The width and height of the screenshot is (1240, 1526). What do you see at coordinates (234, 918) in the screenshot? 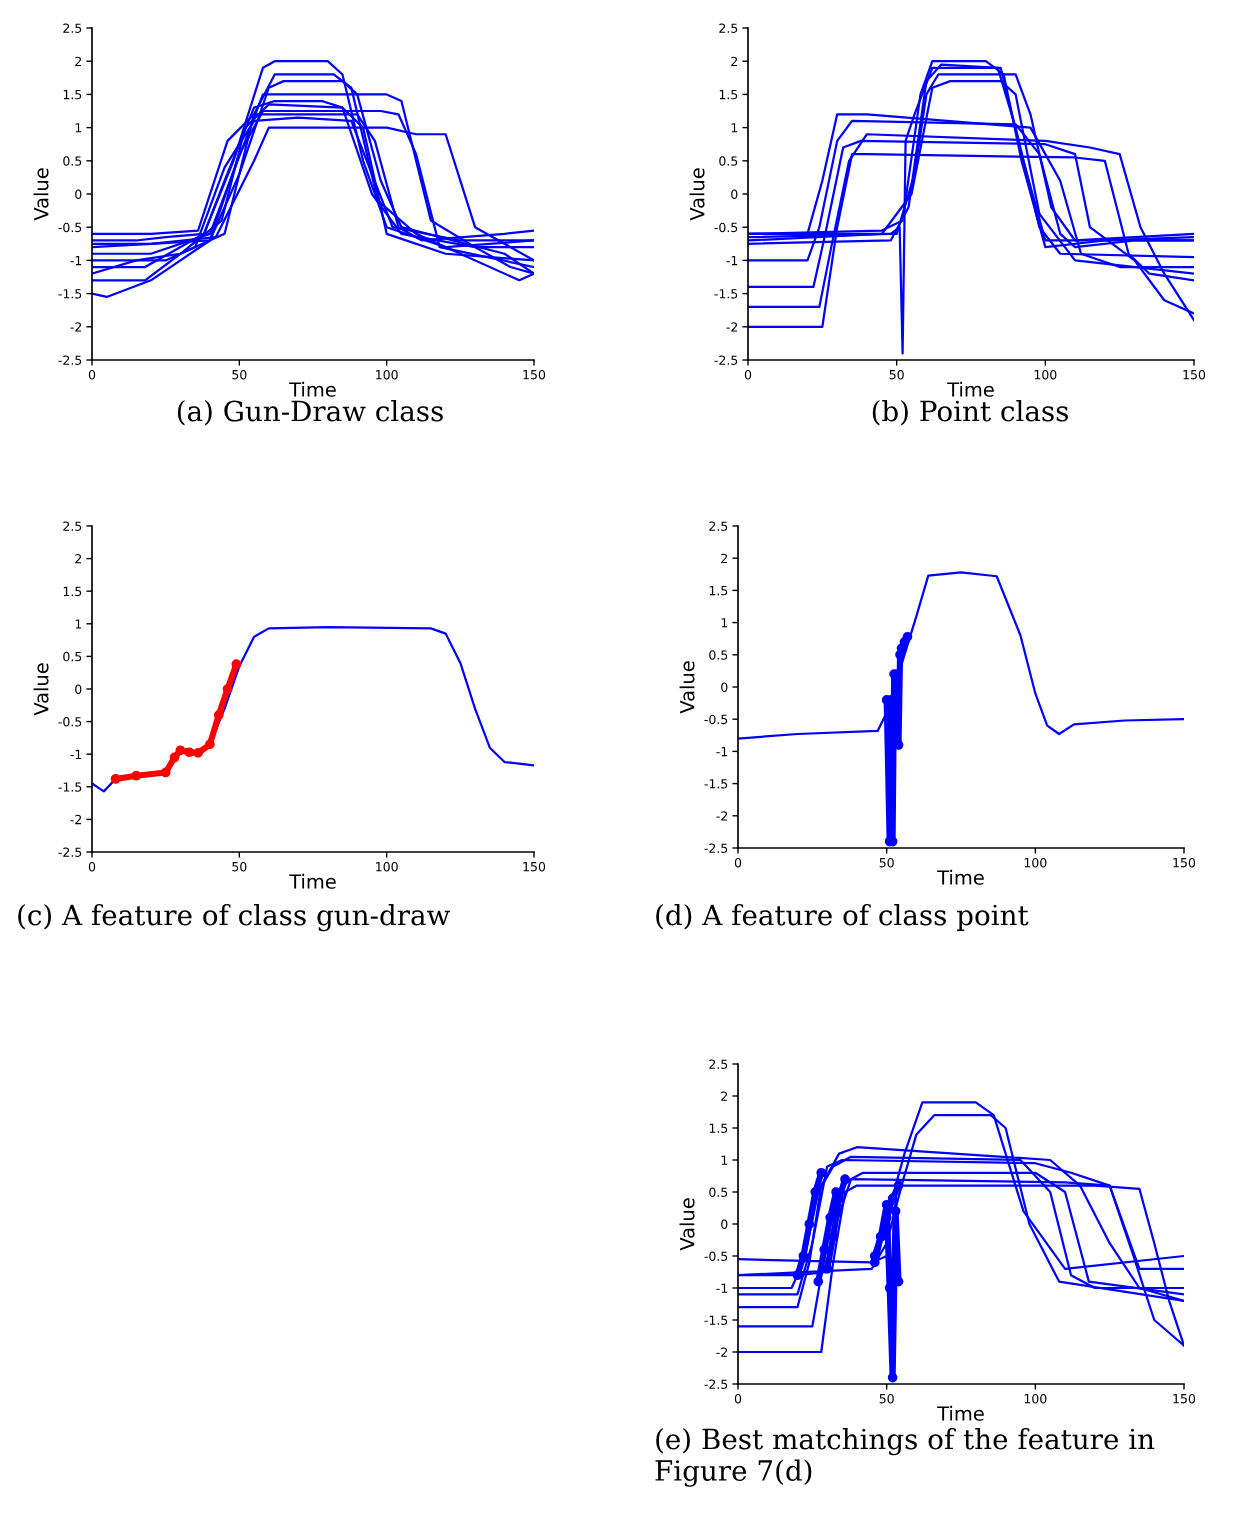
I see `text: (c) A feature of class gun-draw` at bounding box center [234, 918].